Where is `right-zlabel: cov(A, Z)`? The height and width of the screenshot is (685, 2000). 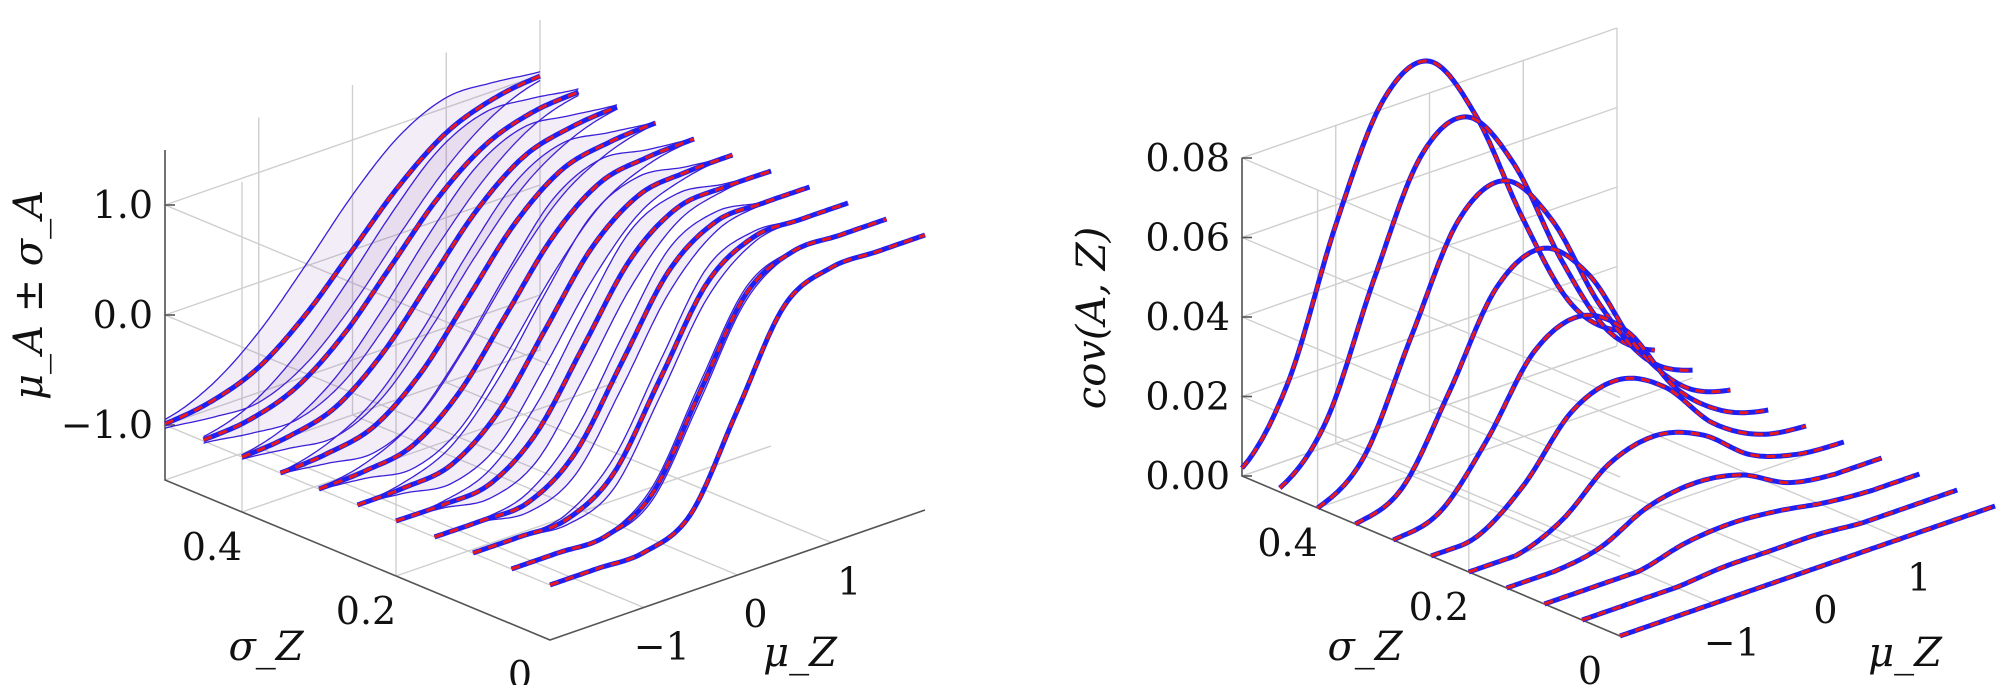
right-zlabel: cov(A, Z) is located at coordinates (1092, 318).